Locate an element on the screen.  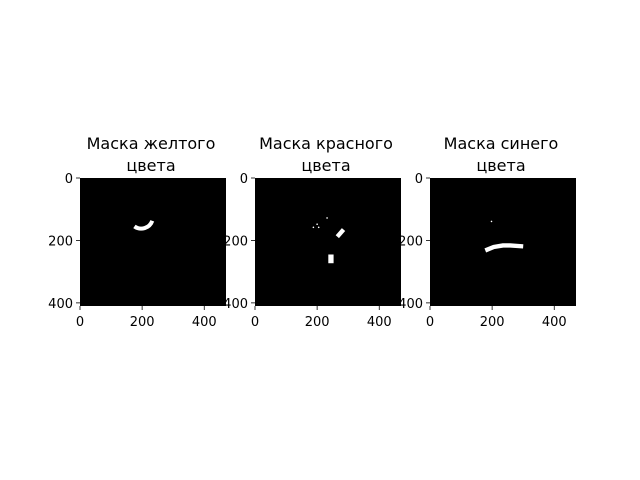
panel-title-line-1: Маска желтого is located at coordinates (151, 143).